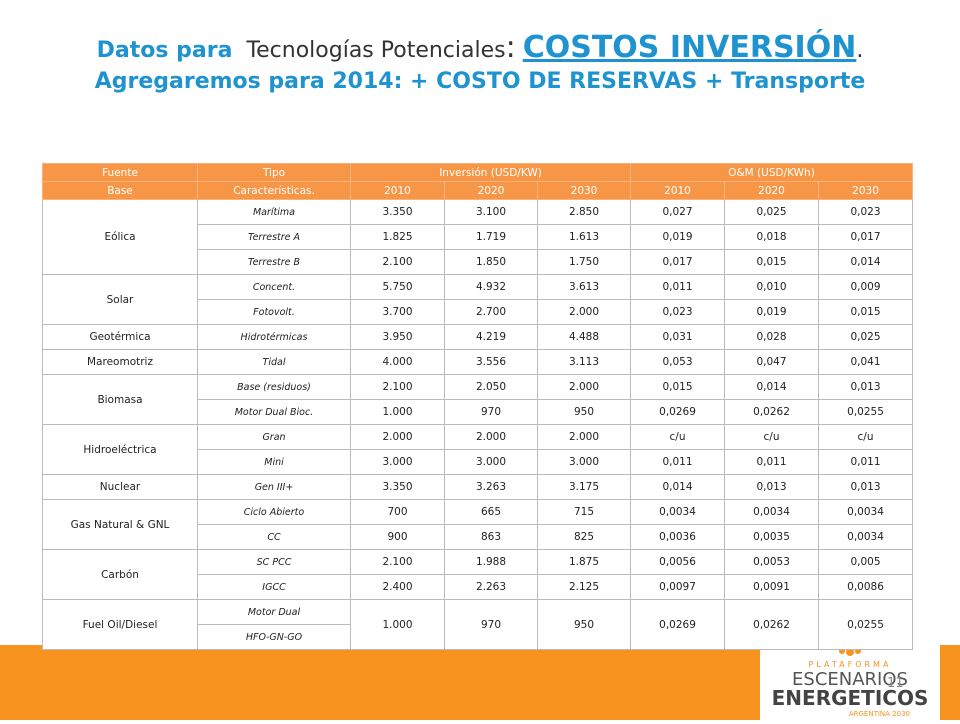 The width and height of the screenshot is (960, 724). I want to click on value-cell: 0,027, so click(678, 212).